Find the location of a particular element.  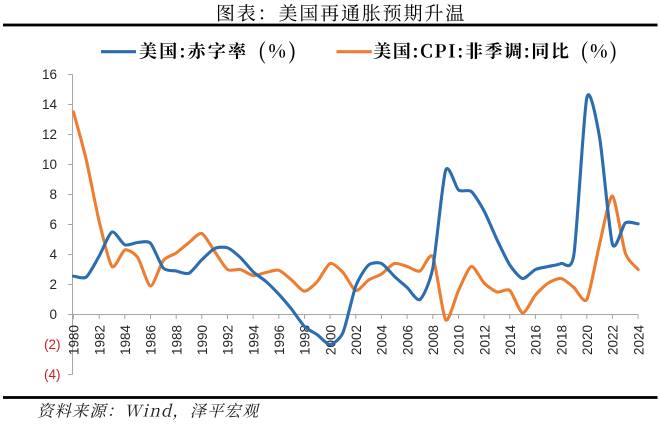

svg-text: 16 is located at coordinates (49, 74).